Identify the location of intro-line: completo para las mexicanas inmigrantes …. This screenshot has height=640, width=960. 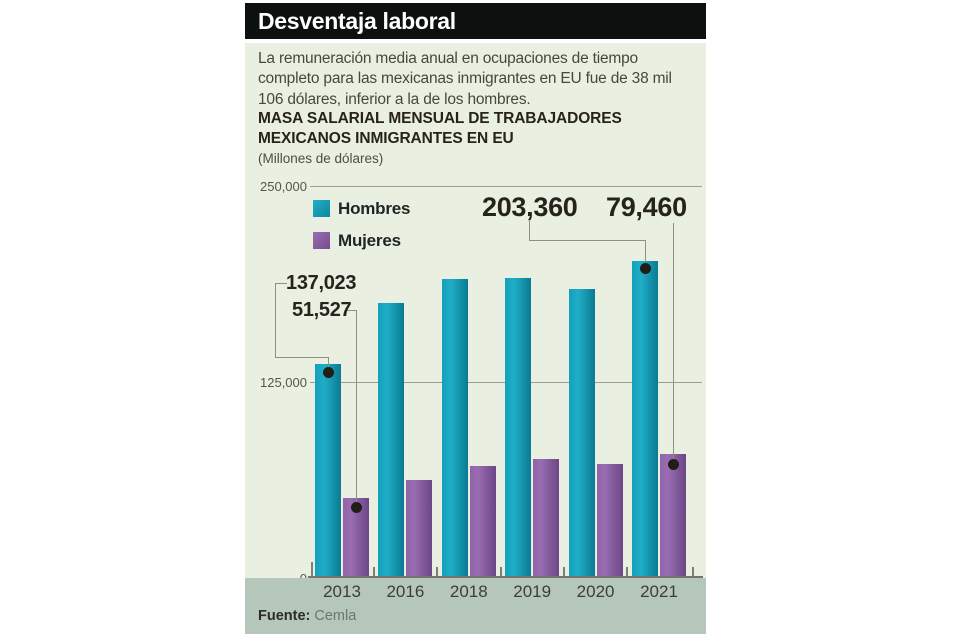
(465, 79).